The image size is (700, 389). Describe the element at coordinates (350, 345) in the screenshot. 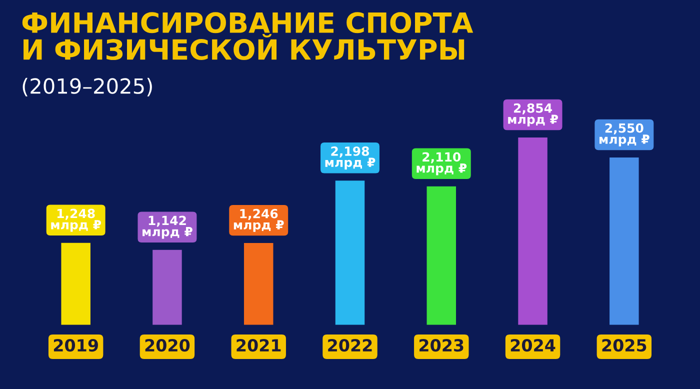

I see `x-tick-label: 2022` at that location.